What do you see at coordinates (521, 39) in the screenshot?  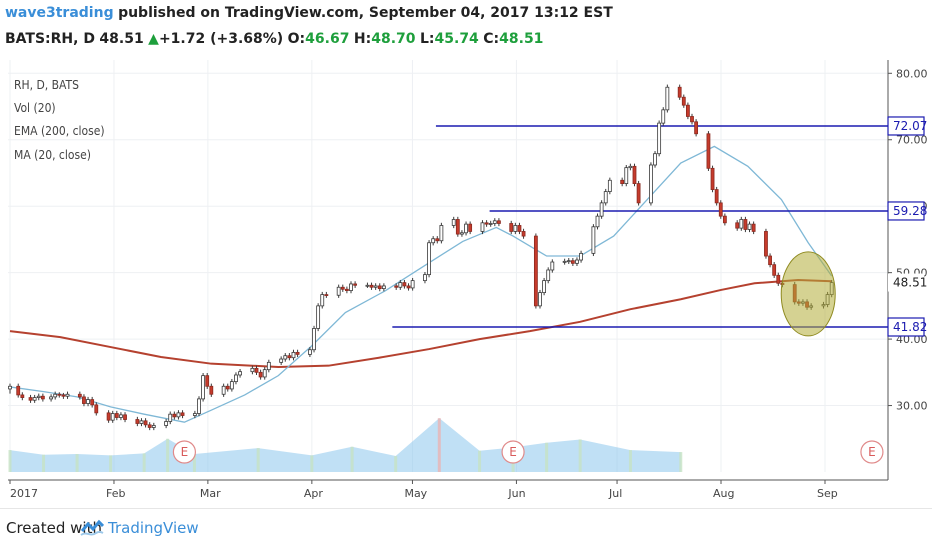 I see `close-value: 48.51` at bounding box center [521, 39].